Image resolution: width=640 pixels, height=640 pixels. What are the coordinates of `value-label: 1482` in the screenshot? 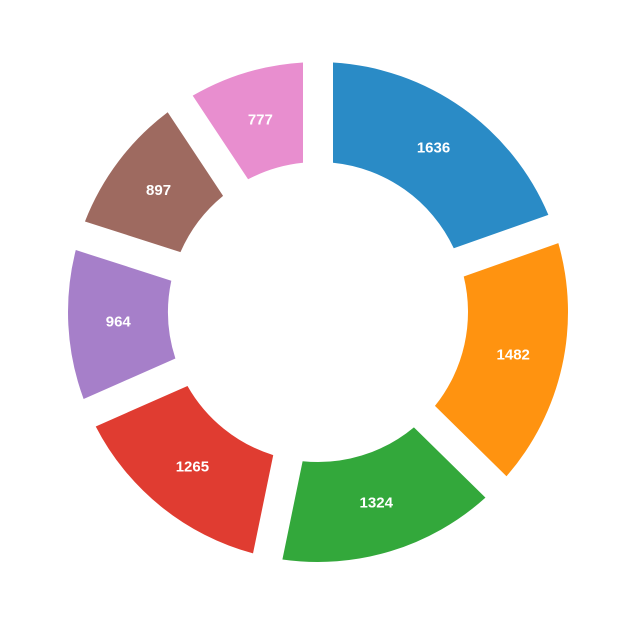 It's located at (513, 354).